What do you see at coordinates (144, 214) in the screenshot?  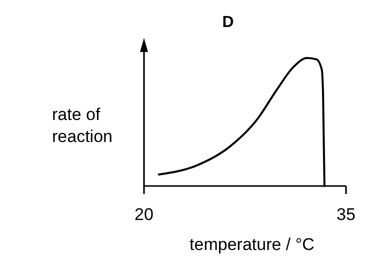 I see `x-tick-label: 20` at bounding box center [144, 214].